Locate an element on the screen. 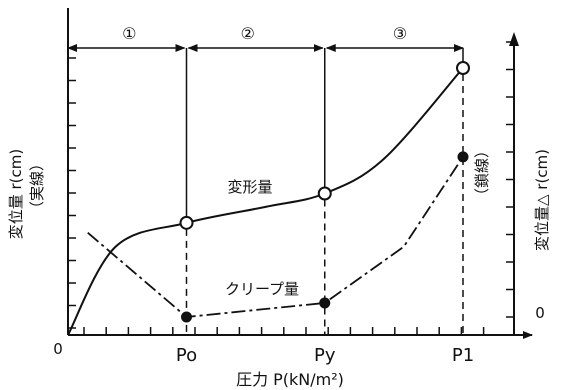  left-y-axis-sublabel: （実線） is located at coordinates (37, 186).